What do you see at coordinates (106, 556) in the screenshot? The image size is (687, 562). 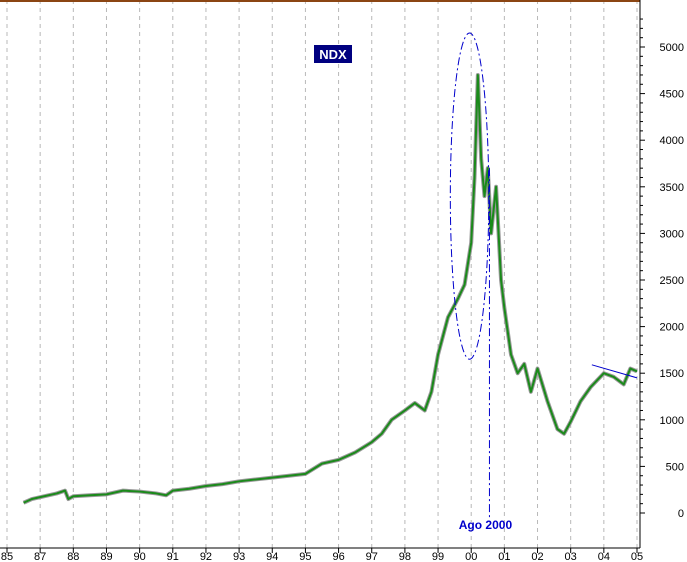 I see `x-tick-label: 89` at bounding box center [106, 556].